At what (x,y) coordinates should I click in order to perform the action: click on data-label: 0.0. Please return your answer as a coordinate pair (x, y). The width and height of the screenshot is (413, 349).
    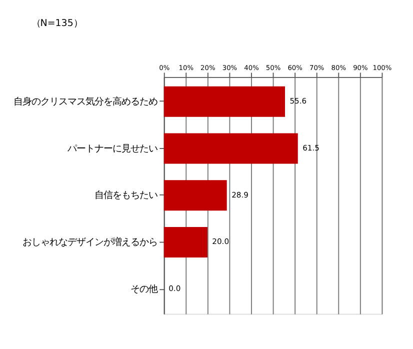
    Looking at the image, I should click on (174, 289).